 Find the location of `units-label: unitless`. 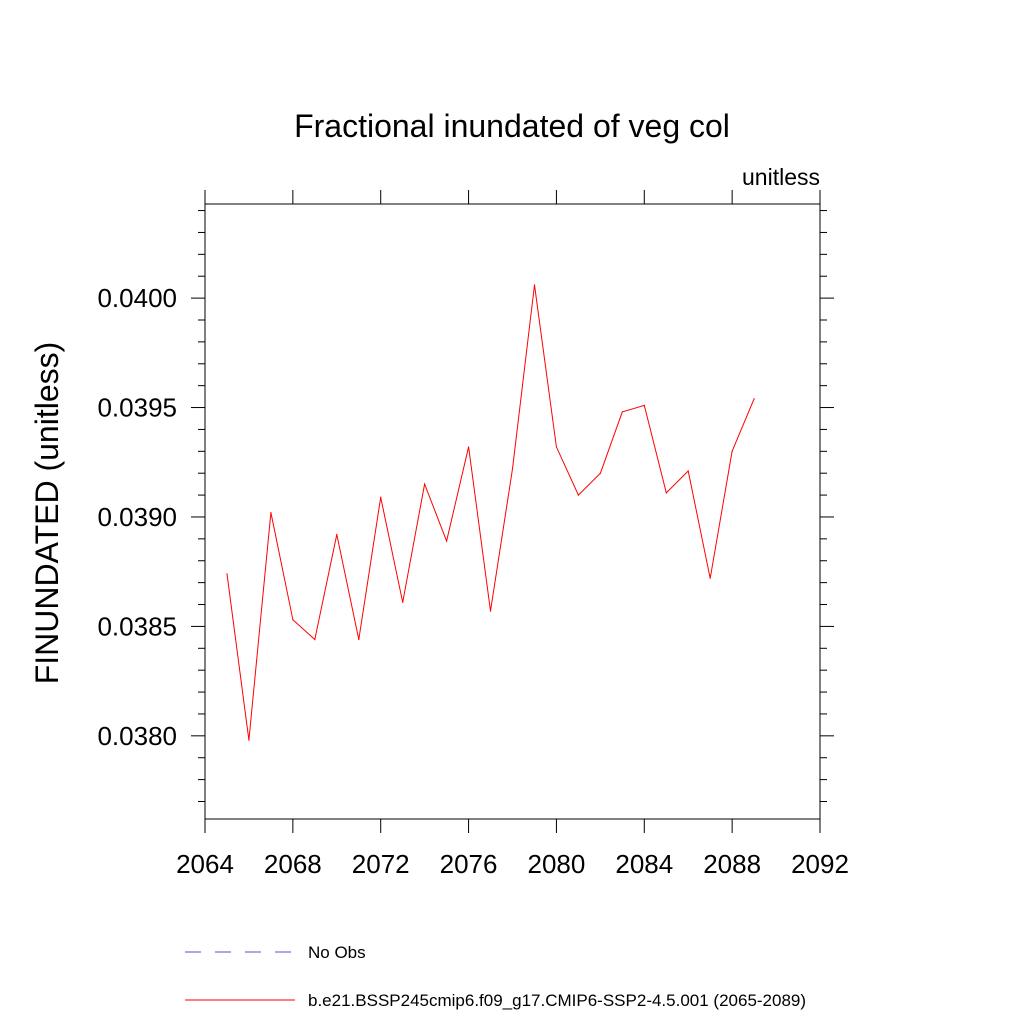

units-label: unitless is located at coordinates (781, 177).